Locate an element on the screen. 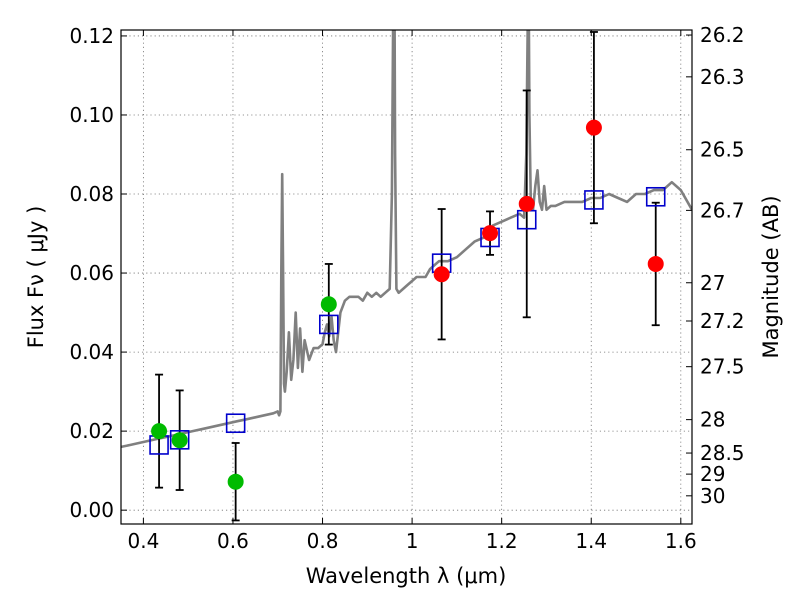 The width and height of the screenshot is (800, 600). x-tick-label: 1.6 is located at coordinates (681, 541).